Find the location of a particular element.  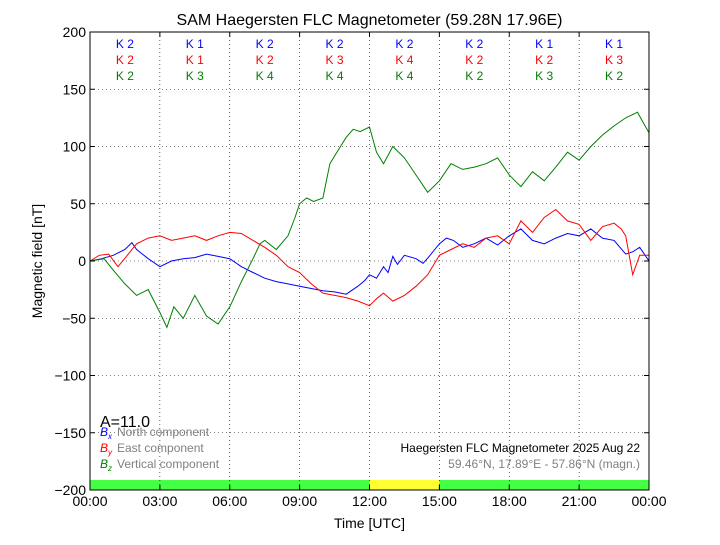

series-line-north-component is located at coordinates (369, 261).